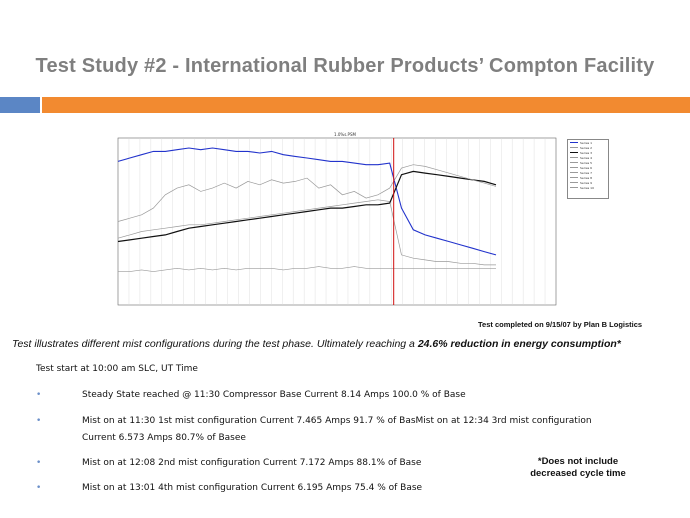  I want to click on legend-entry: Series 5, so click(588, 162).